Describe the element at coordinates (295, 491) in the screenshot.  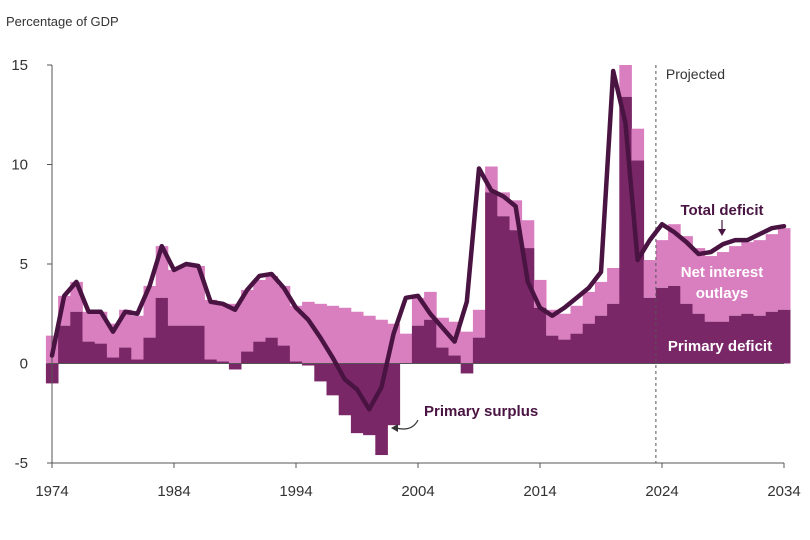
I see `x-tick-label: 1994` at that location.